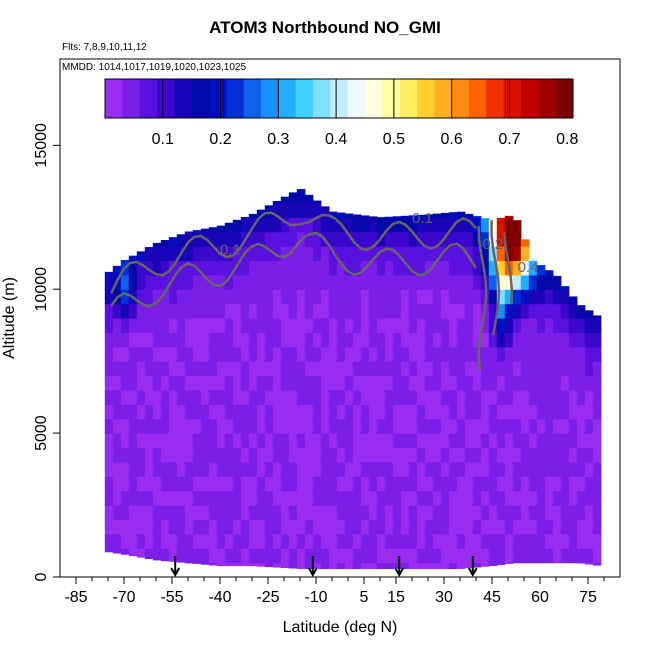 This screenshot has width=650, height=650. What do you see at coordinates (588, 597) in the screenshot?
I see `x-tick-label: 75` at bounding box center [588, 597].